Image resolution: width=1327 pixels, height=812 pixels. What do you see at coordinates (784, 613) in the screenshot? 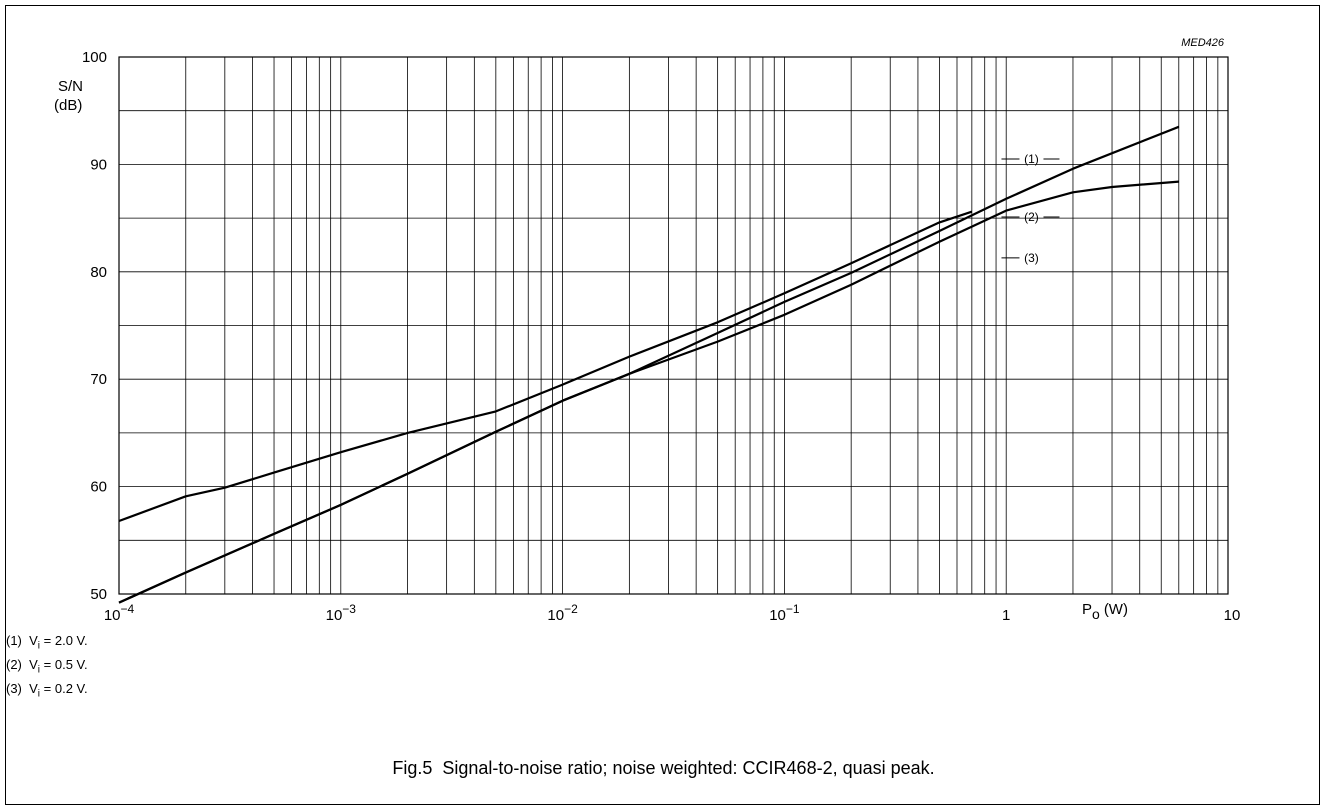
I see `x-tick-label: 10⁻¹` at bounding box center [784, 613].